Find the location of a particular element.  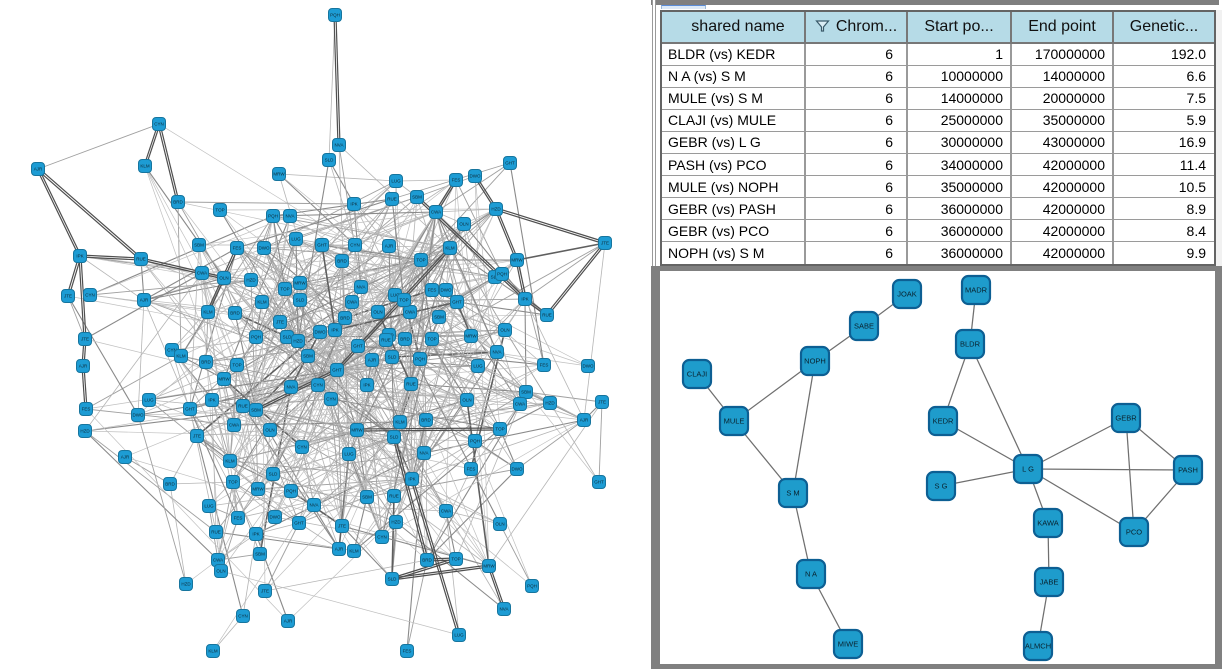

svg-text: MADR is located at coordinates (976, 290).